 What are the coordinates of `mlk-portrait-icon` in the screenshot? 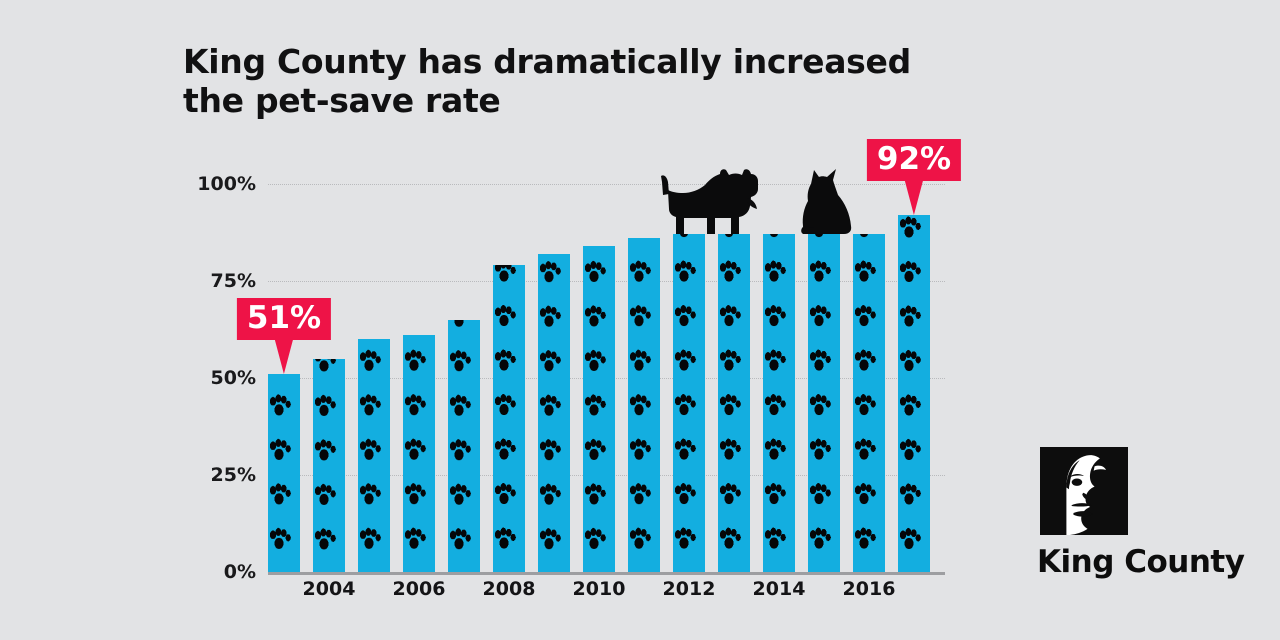 It's located at (1084, 491).